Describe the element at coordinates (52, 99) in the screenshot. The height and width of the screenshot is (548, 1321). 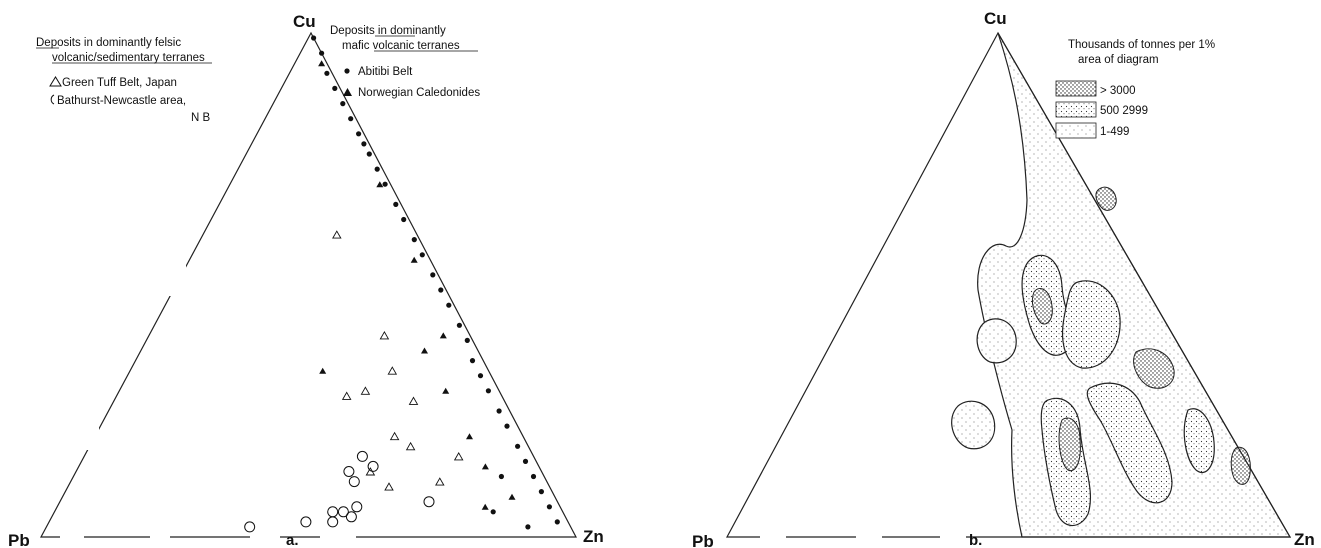
I see `open-circle-fragment-icon` at that location.